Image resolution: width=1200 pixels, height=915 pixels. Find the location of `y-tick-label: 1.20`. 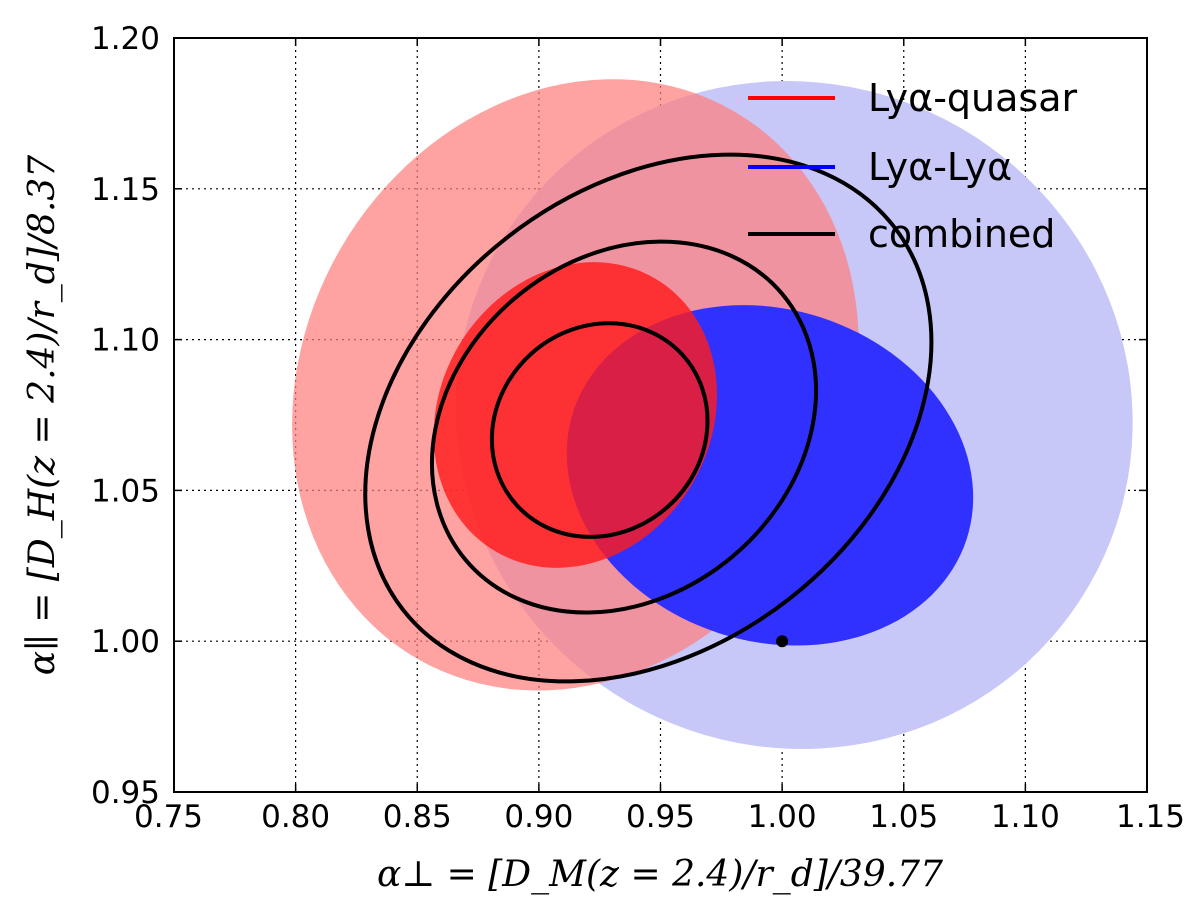

y-tick-label: 1.20 is located at coordinates (125, 39).